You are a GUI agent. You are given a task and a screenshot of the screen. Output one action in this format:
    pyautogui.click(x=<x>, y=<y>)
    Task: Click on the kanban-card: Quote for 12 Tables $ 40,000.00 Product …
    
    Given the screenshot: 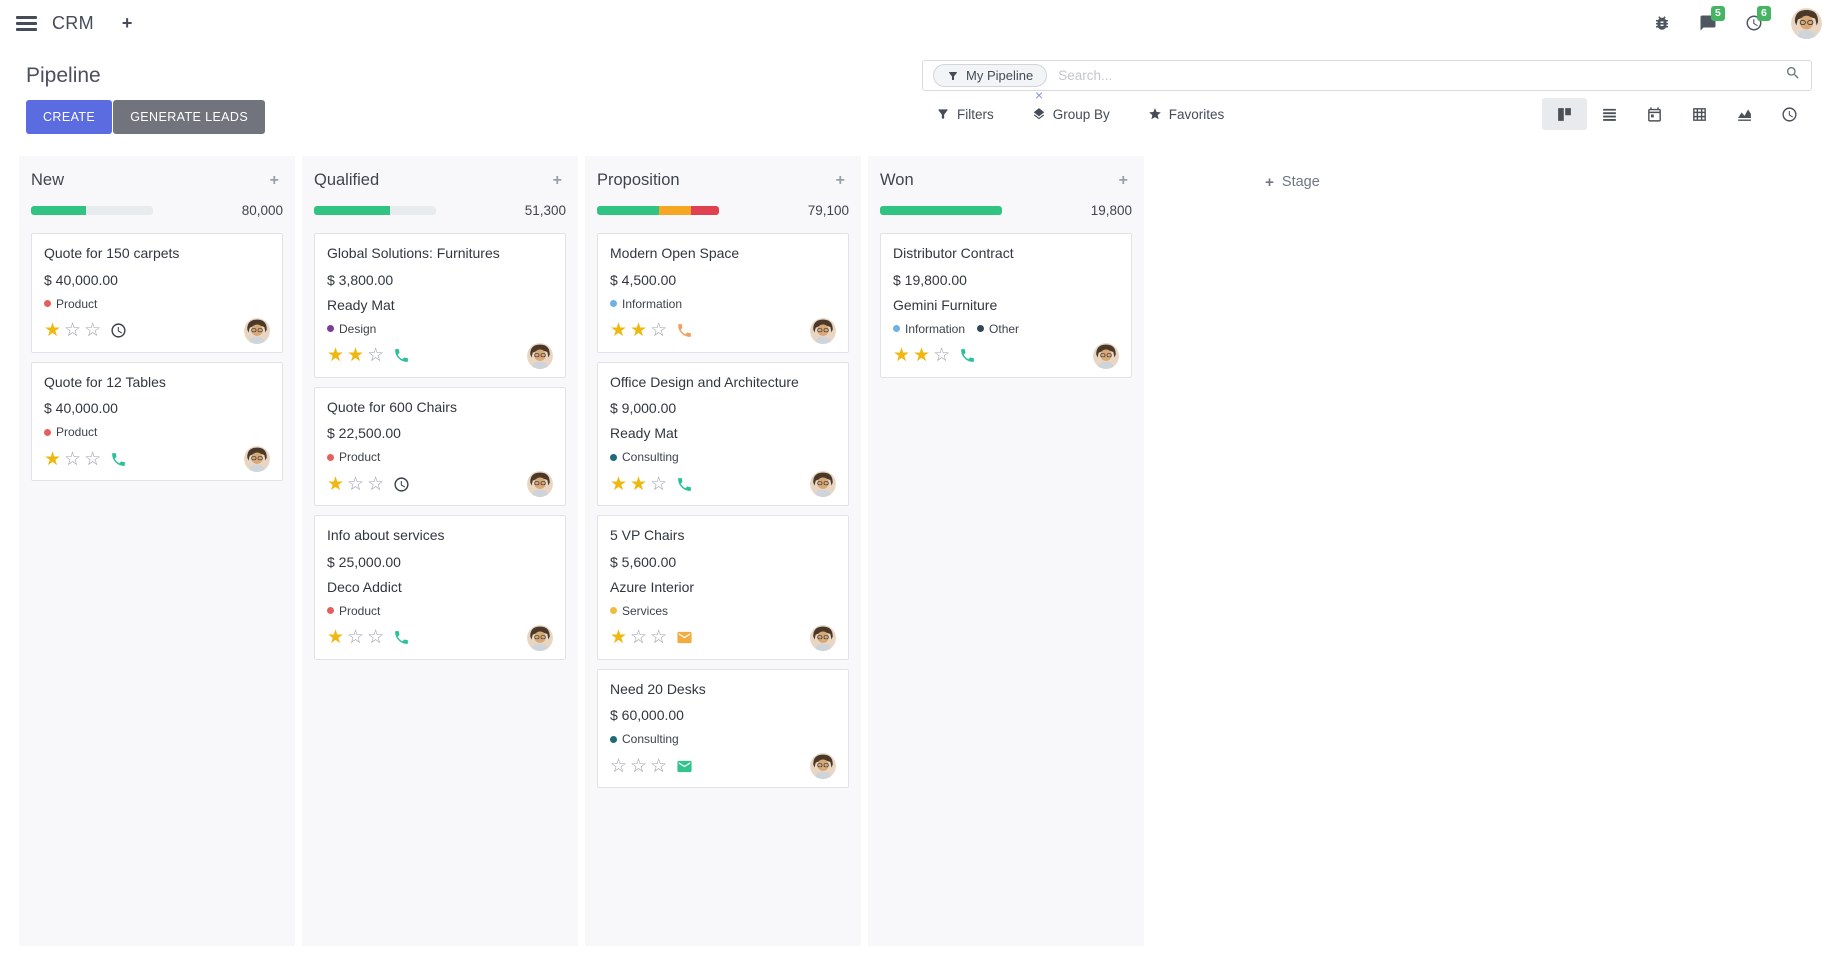 What is the action you would take?
    pyautogui.click(x=157, y=421)
    